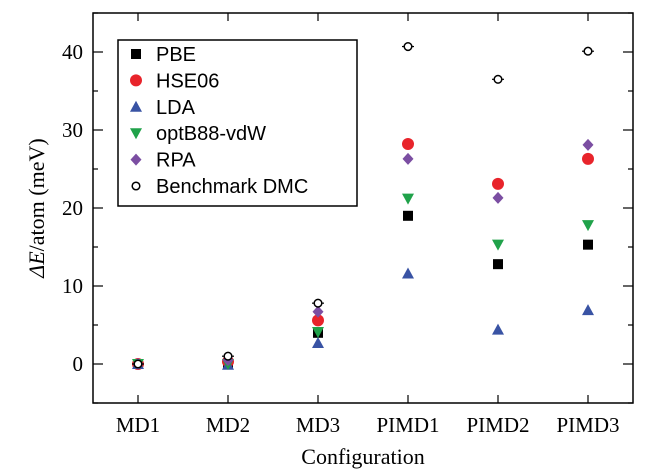 This screenshot has height=470, width=646. Describe the element at coordinates (78, 364) in the screenshot. I see `y-tick-label: 0` at that location.